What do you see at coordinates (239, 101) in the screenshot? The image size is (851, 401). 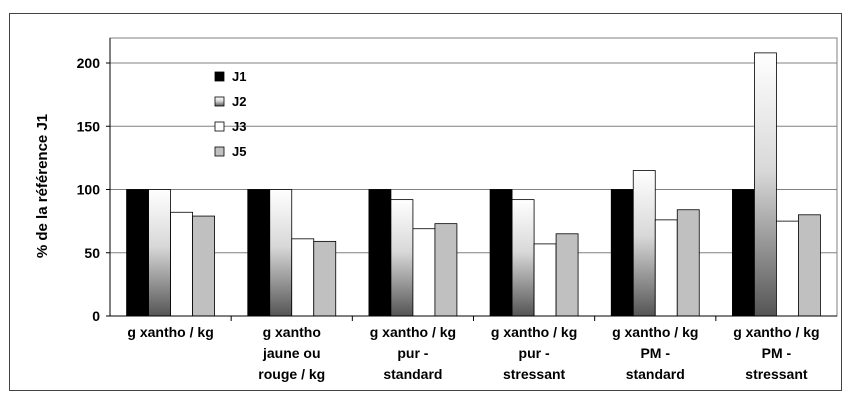 I see `legend-label-j2: J2` at bounding box center [239, 101].